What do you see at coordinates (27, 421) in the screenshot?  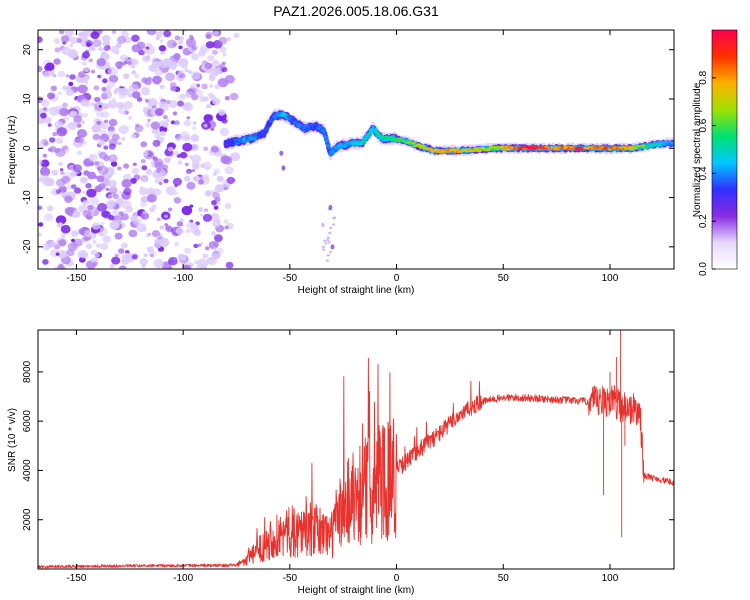 I see `y-tick-label: 6000` at bounding box center [27, 421].